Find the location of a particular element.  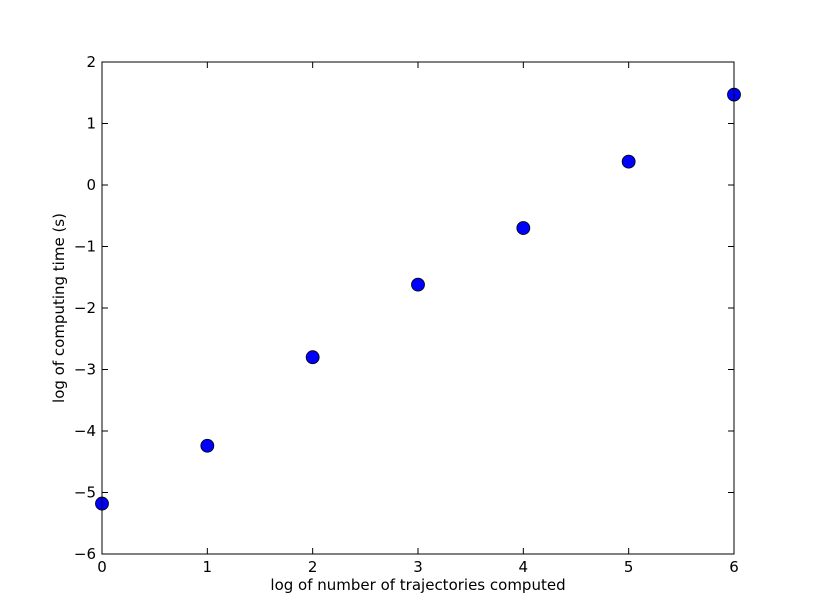

y-tick-label: −2 is located at coordinates (85, 308).